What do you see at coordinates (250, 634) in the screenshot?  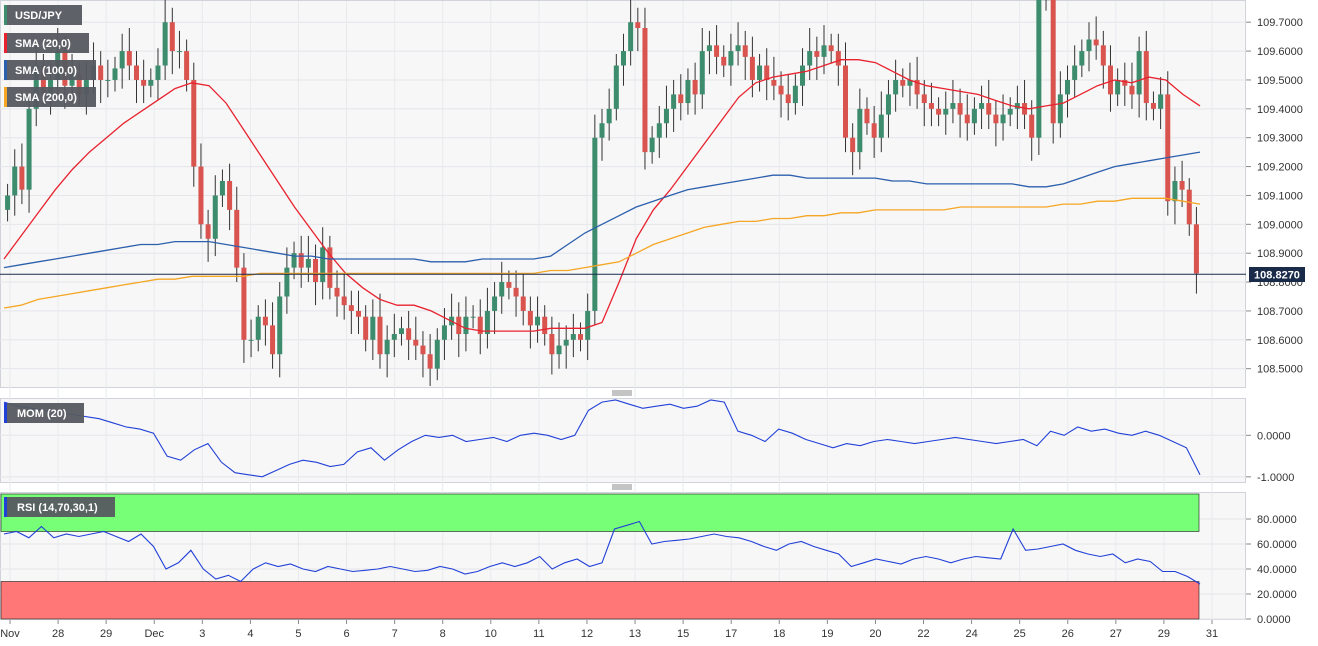 I see `x-tick-label: 4` at bounding box center [250, 634].